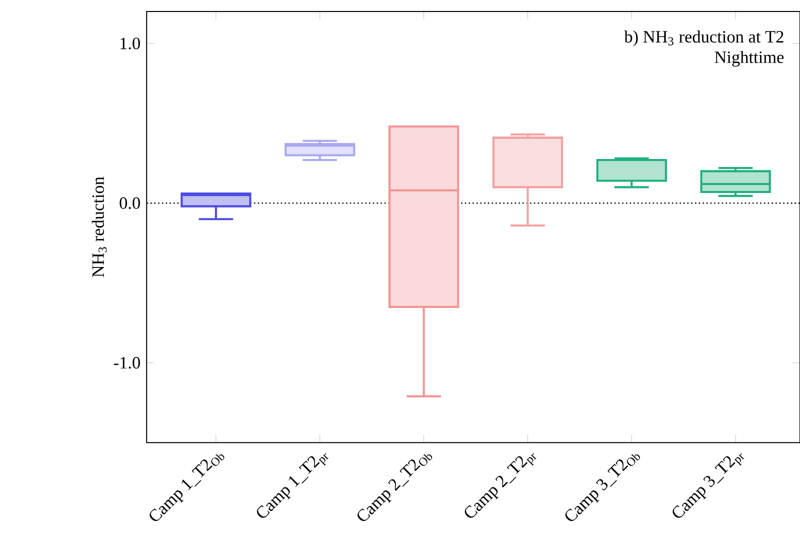  I want to click on y-tick-label: 0.0, so click(130, 203).